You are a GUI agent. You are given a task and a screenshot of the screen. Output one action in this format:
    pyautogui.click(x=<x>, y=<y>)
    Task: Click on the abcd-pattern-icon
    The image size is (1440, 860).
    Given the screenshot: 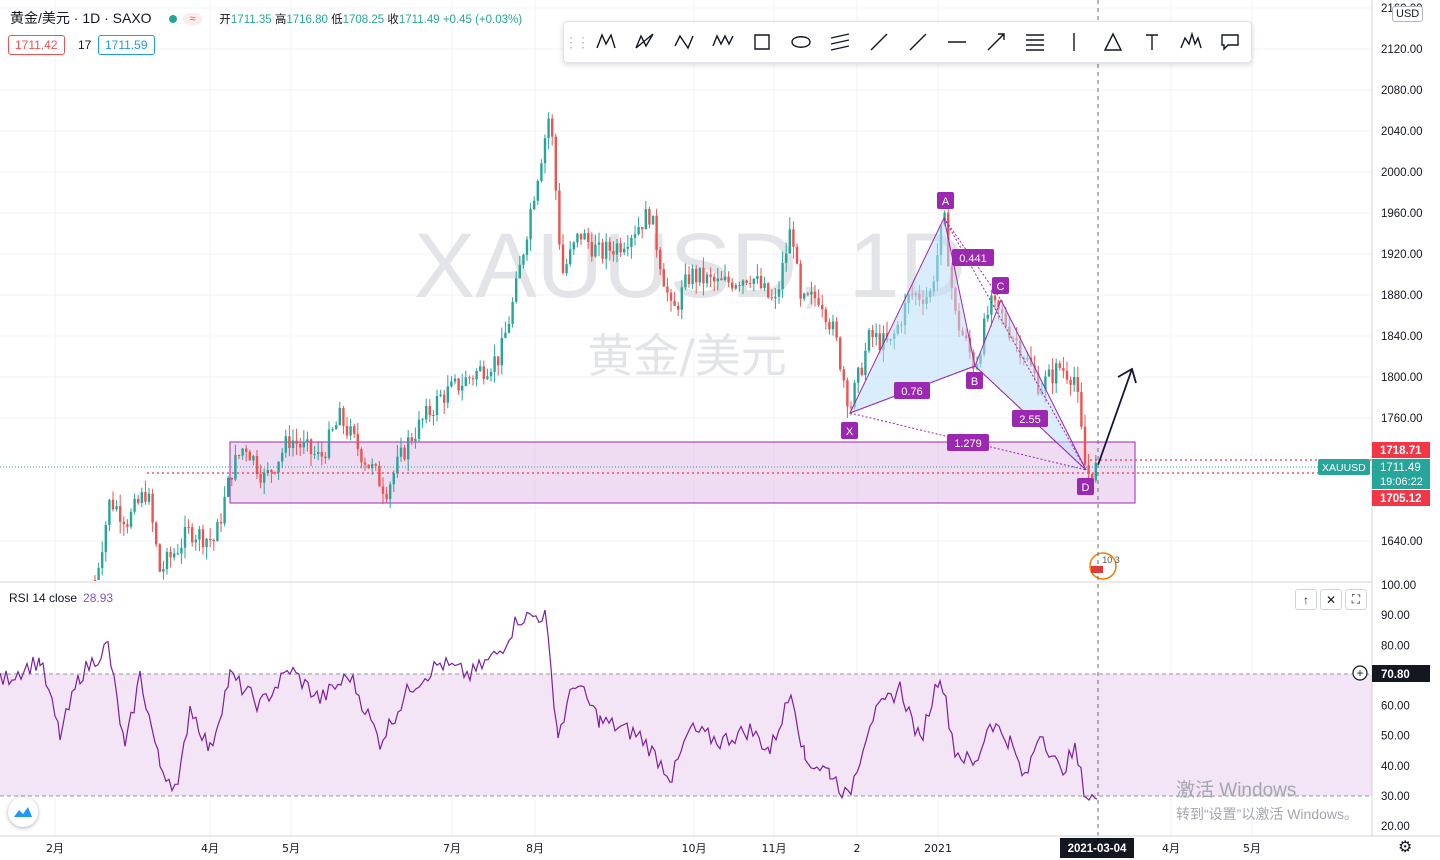 What is the action you would take?
    pyautogui.click(x=683, y=42)
    